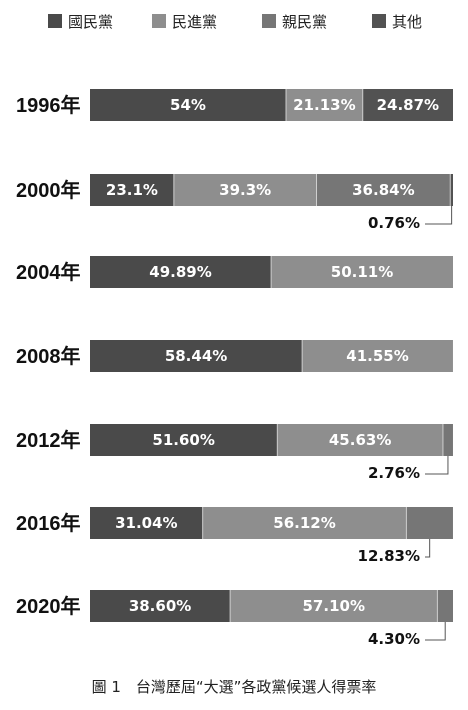 Image resolution: width=468 pixels, height=710 pixels. I want to click on year-label: 2008年, so click(48, 356).